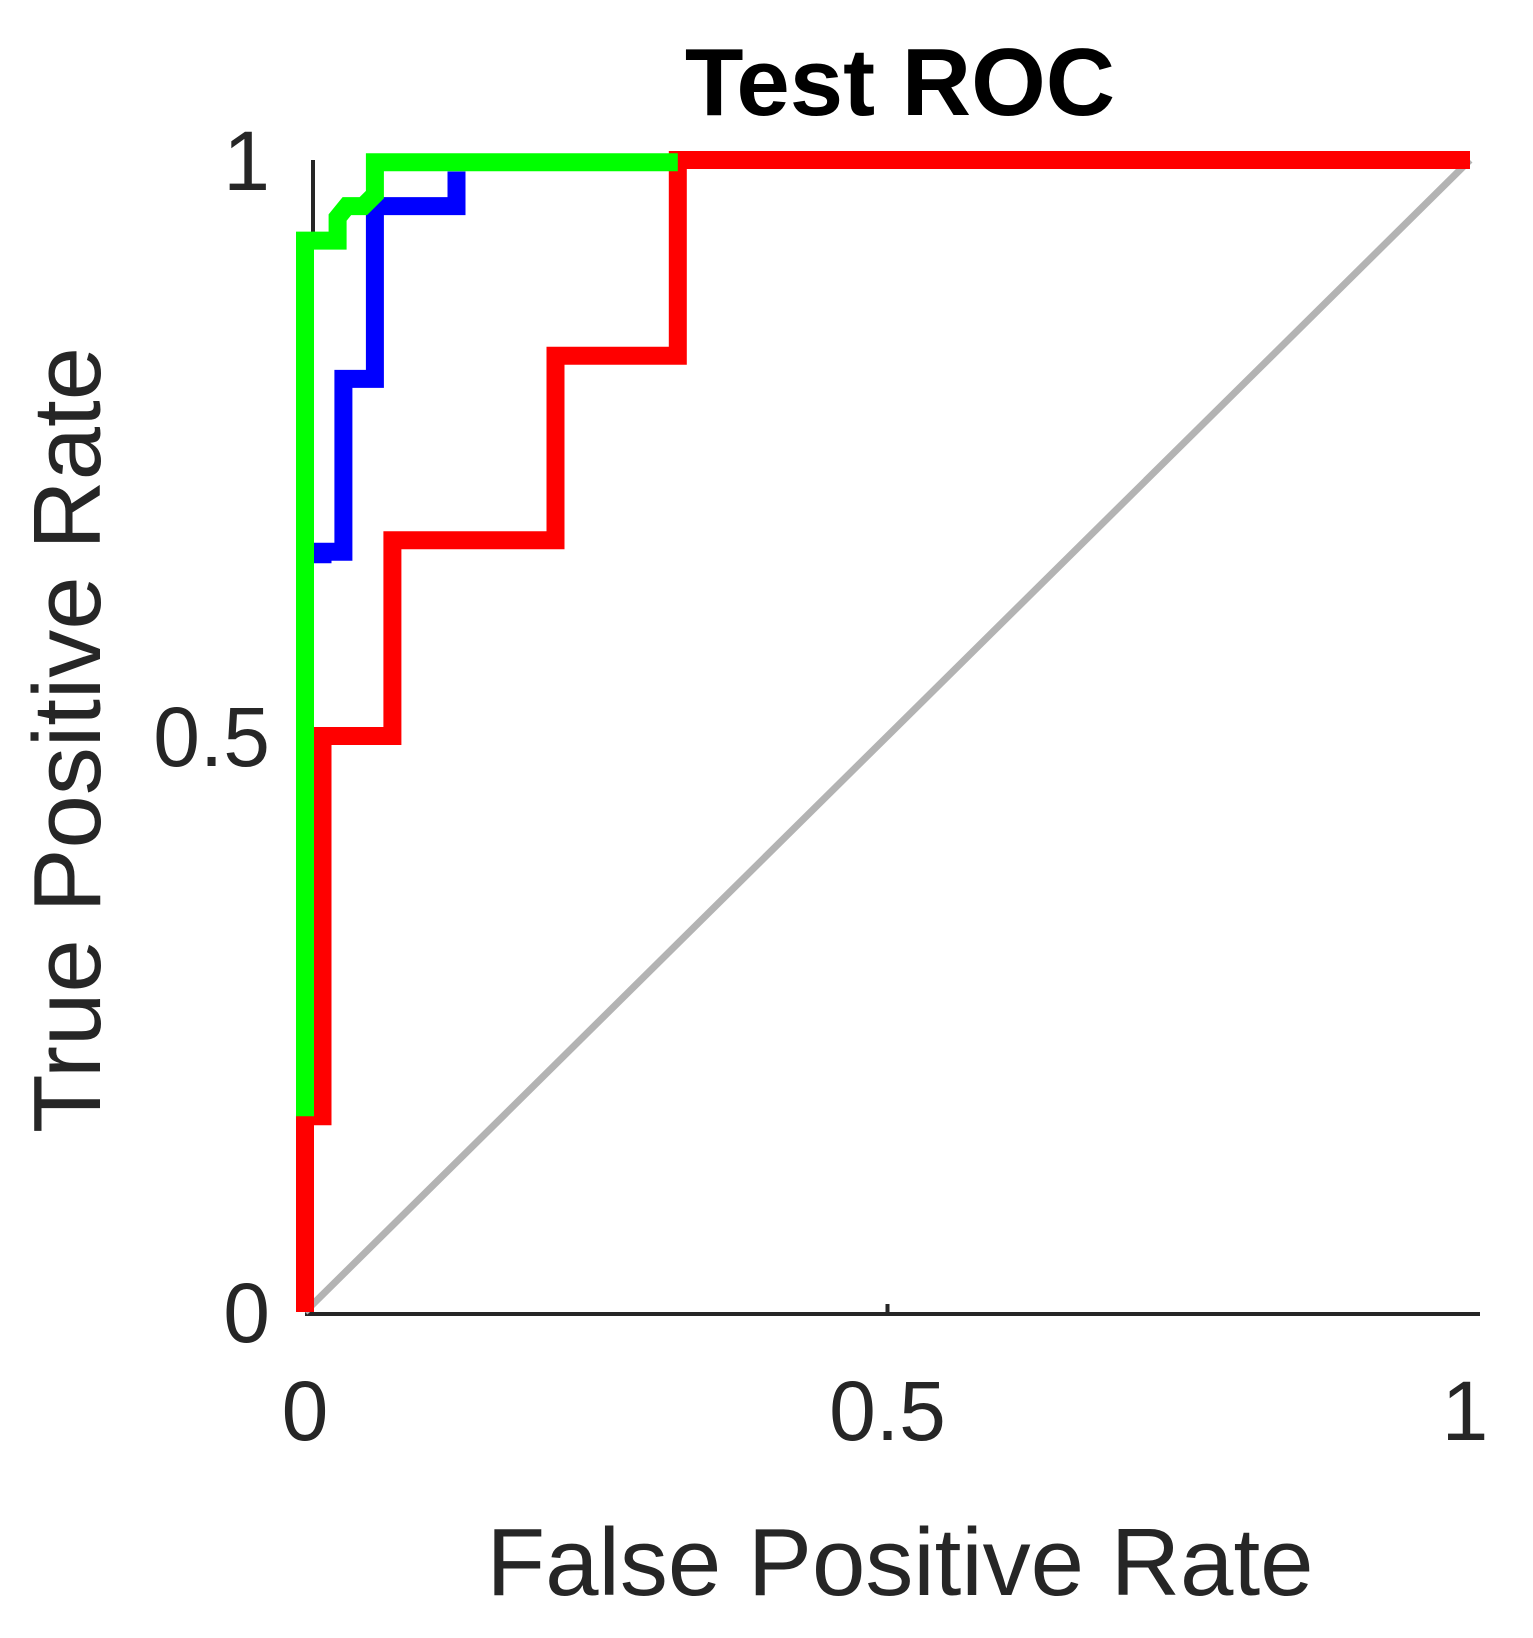  I want to click on blue-roc-line, so click(389, 367).